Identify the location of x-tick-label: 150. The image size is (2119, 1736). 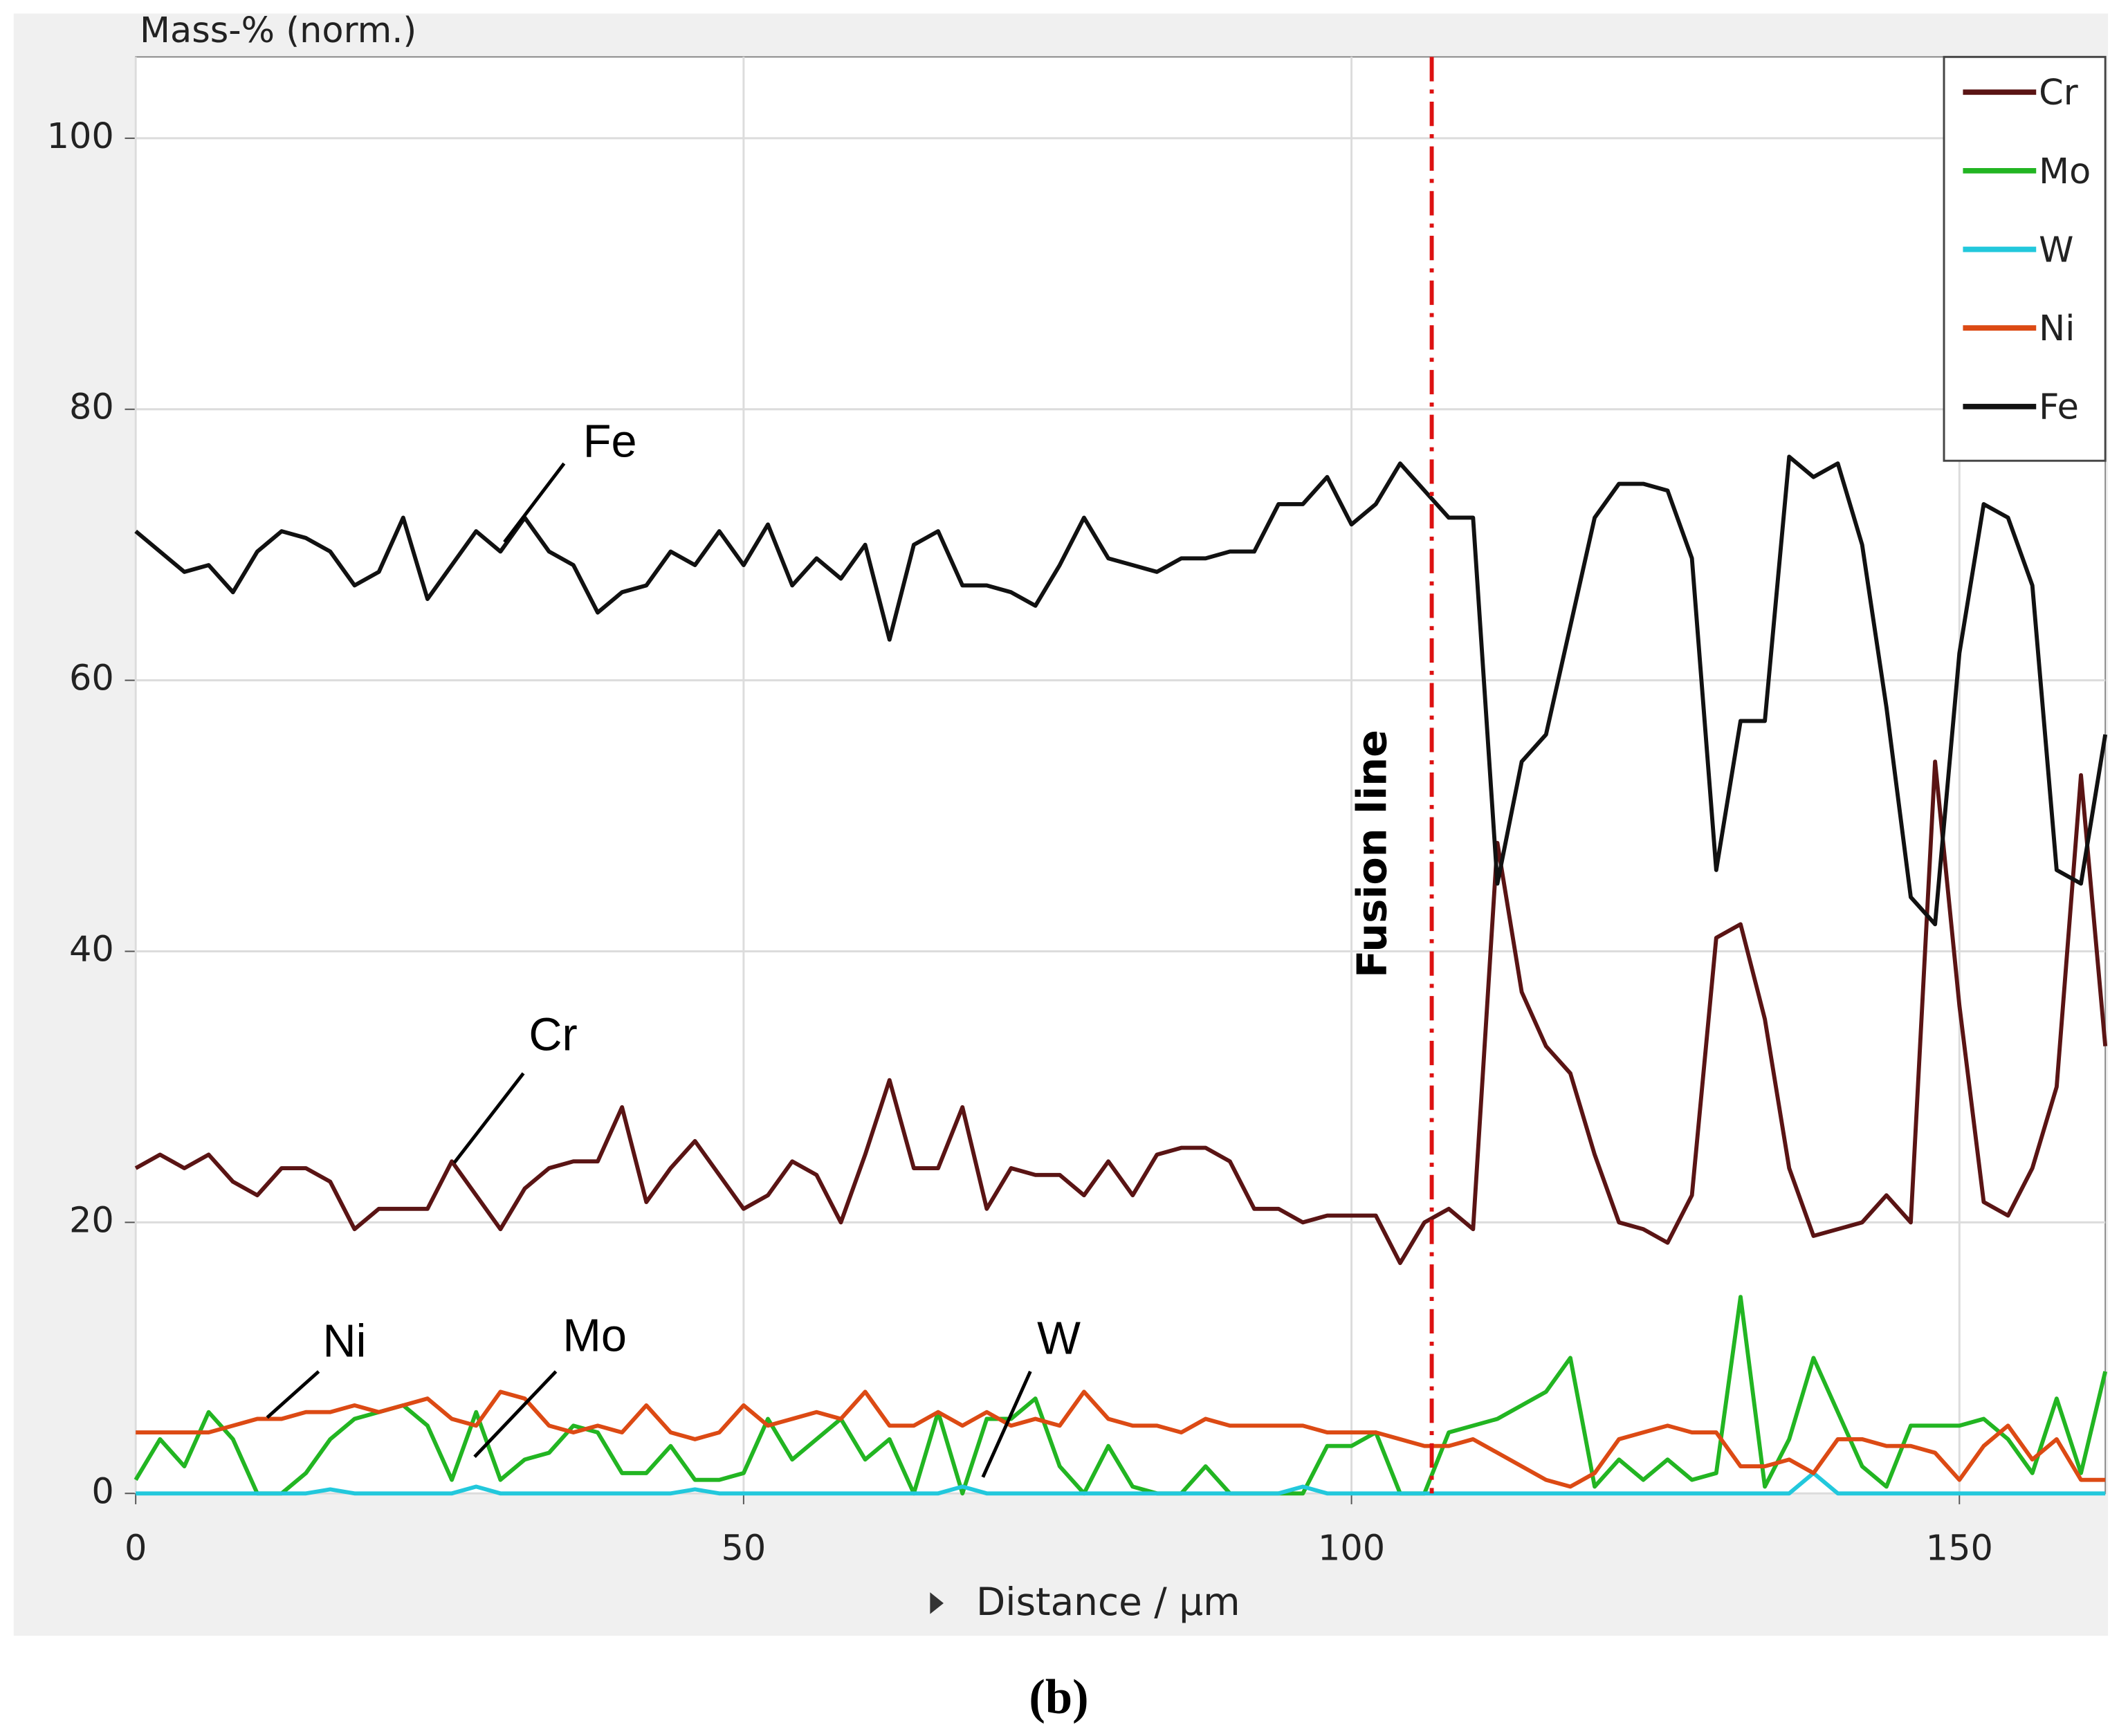
(1959, 1549).